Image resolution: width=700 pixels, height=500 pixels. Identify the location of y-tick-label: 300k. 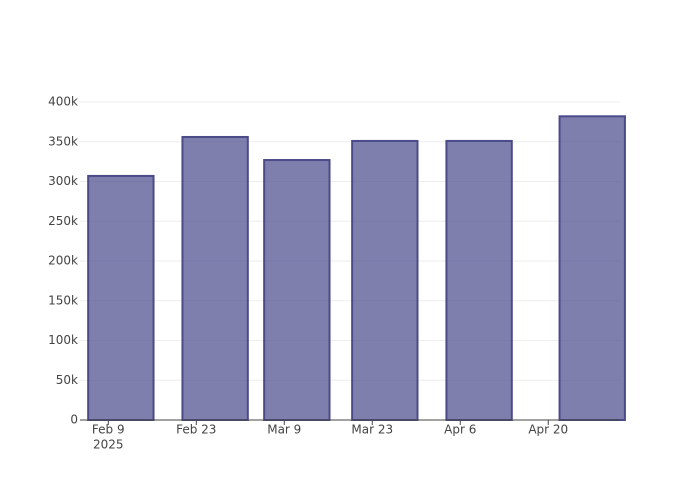
(63, 181).